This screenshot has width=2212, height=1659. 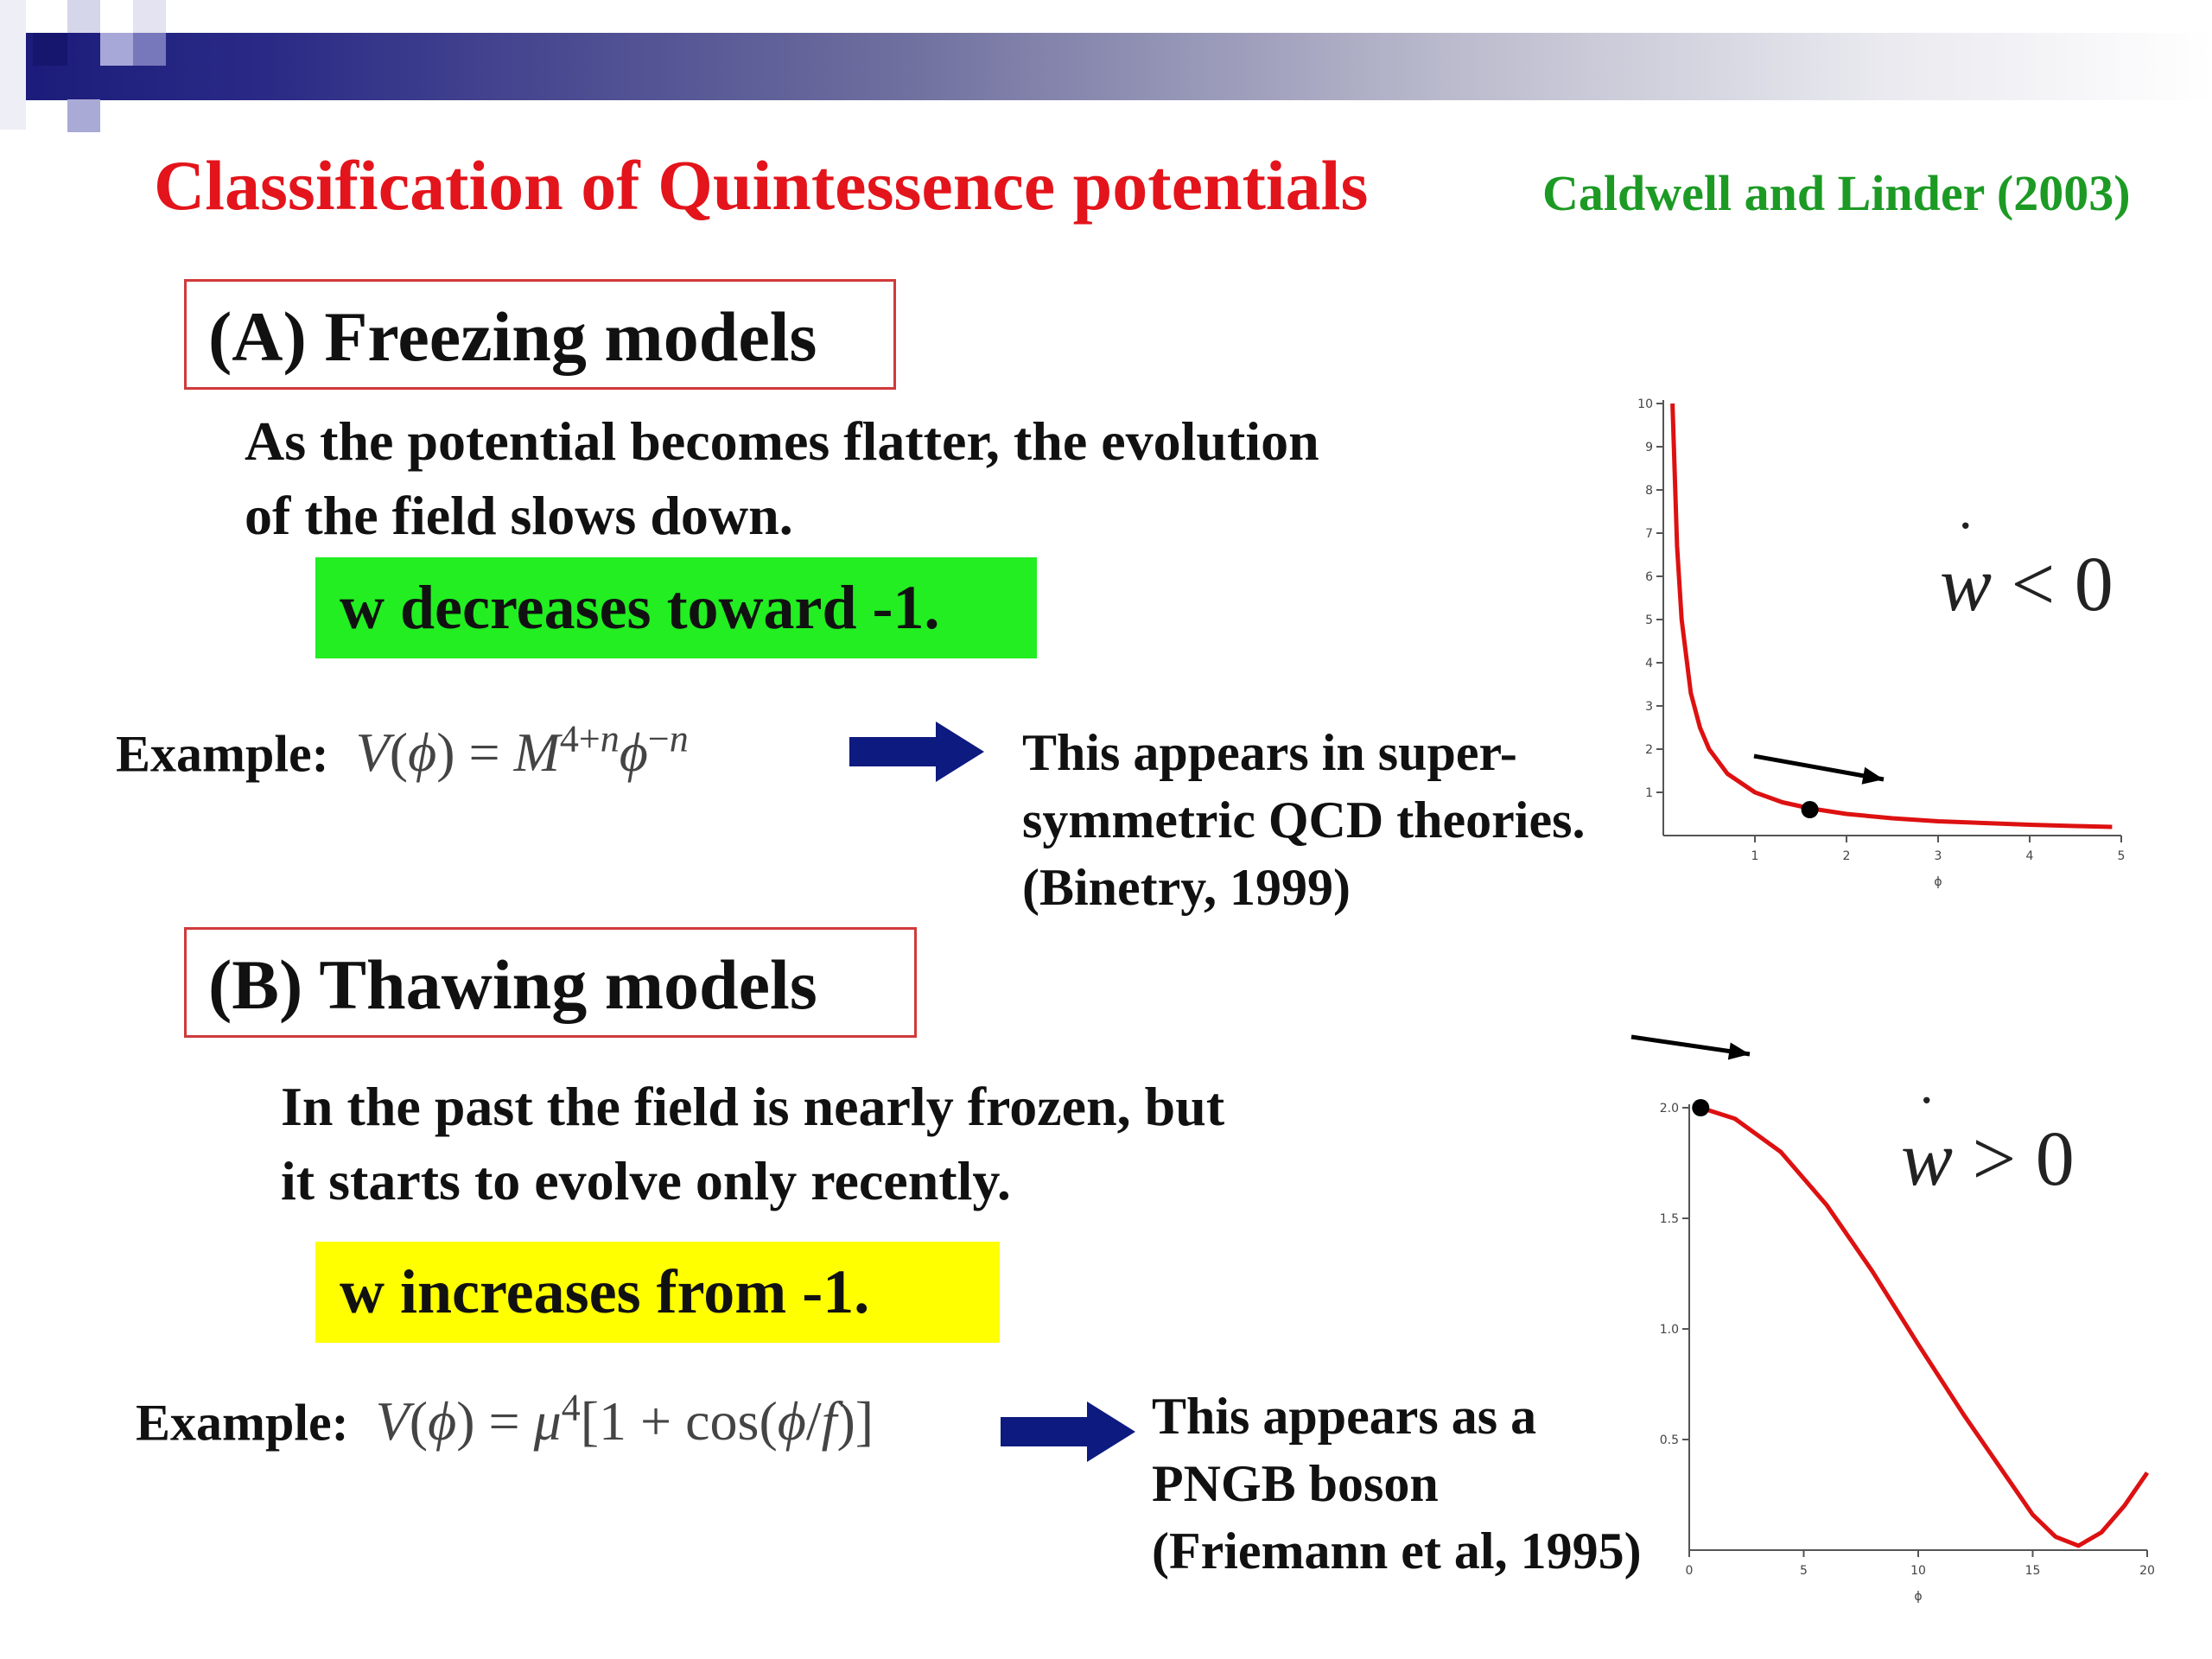 What do you see at coordinates (1645, 404) in the screenshot?
I see `y-tick-label: 10` at bounding box center [1645, 404].